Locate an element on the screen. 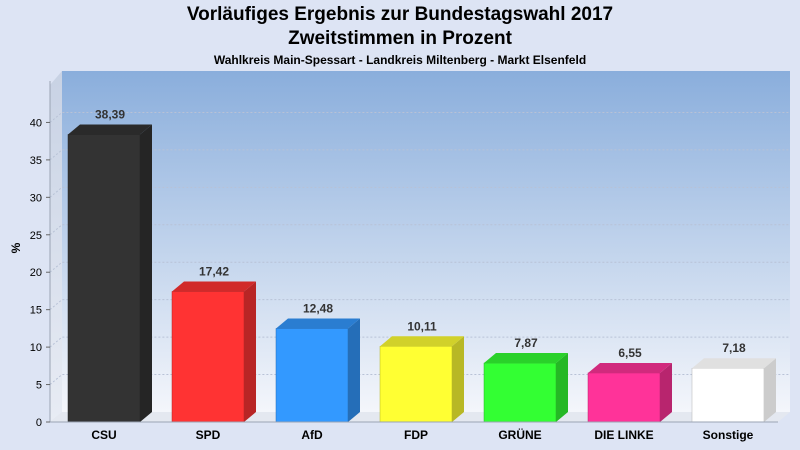 This screenshot has height=450, width=800. y-axis: 0 5 10 15 20 25 30 35 40 is located at coordinates (40, 255).